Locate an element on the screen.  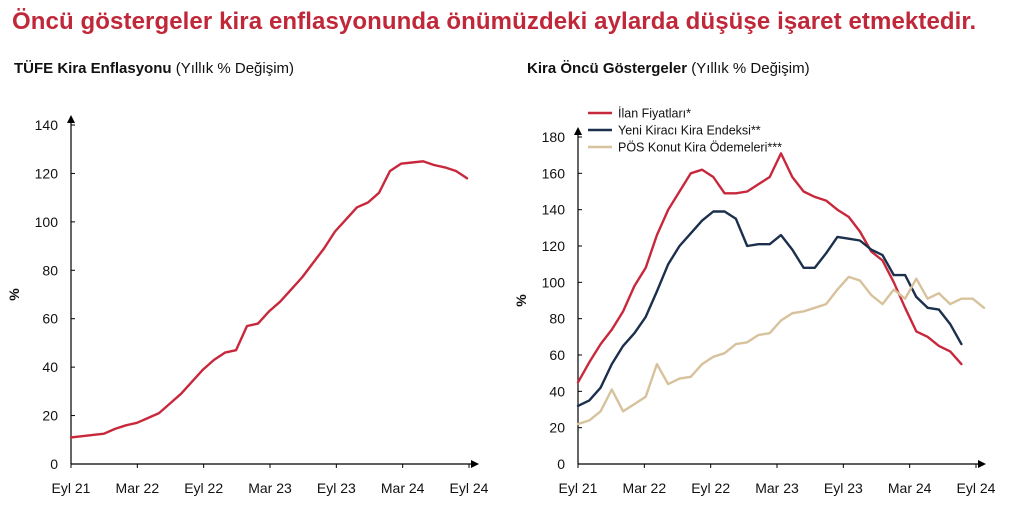
chart2-x-tick-label: Eyl 24 is located at coordinates (976, 488).